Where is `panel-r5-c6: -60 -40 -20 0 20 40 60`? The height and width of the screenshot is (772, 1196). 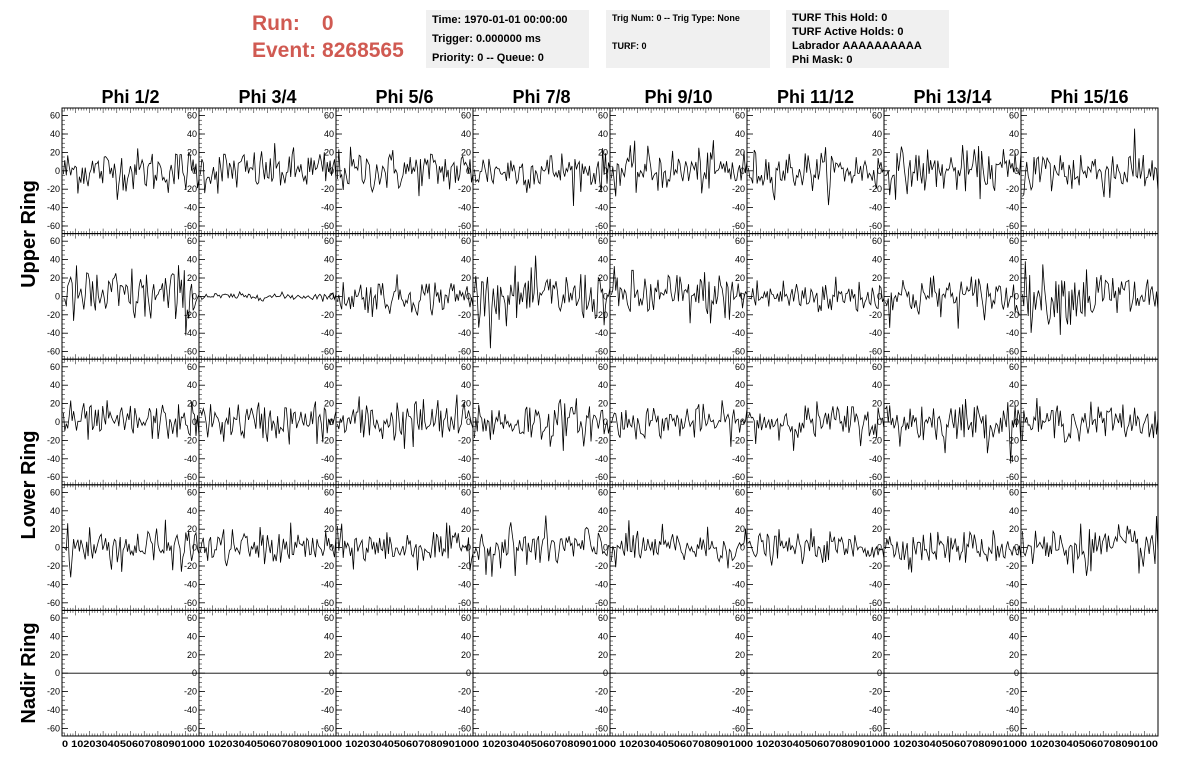
panel-r5-c6: -60 -40 -20 0 20 40 60 is located at coordinates (808, 673).